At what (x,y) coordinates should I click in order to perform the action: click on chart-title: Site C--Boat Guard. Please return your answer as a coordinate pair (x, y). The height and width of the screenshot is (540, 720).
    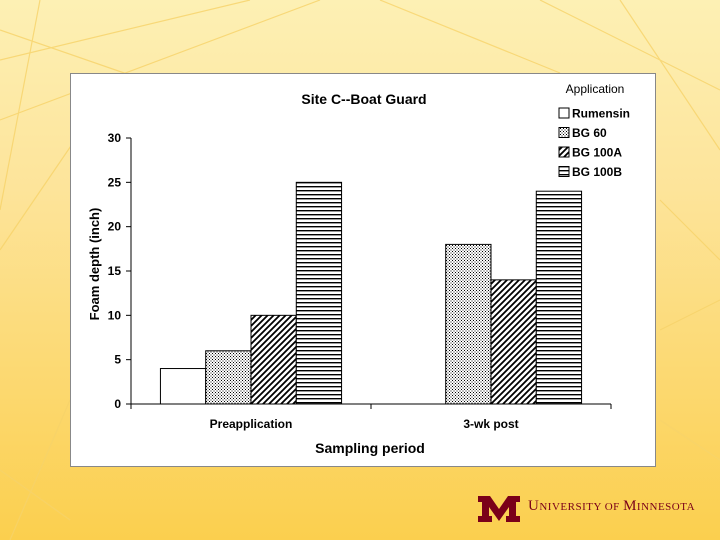
    Looking at the image, I should click on (363, 99).